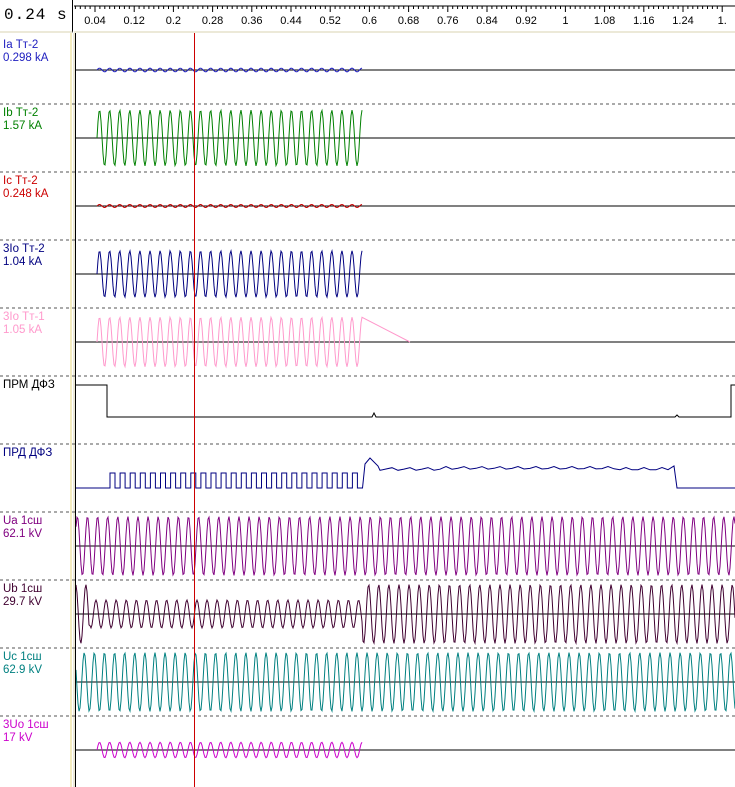 The width and height of the screenshot is (735, 787). I want to click on time-tick-label: 0.36, so click(251, 21).